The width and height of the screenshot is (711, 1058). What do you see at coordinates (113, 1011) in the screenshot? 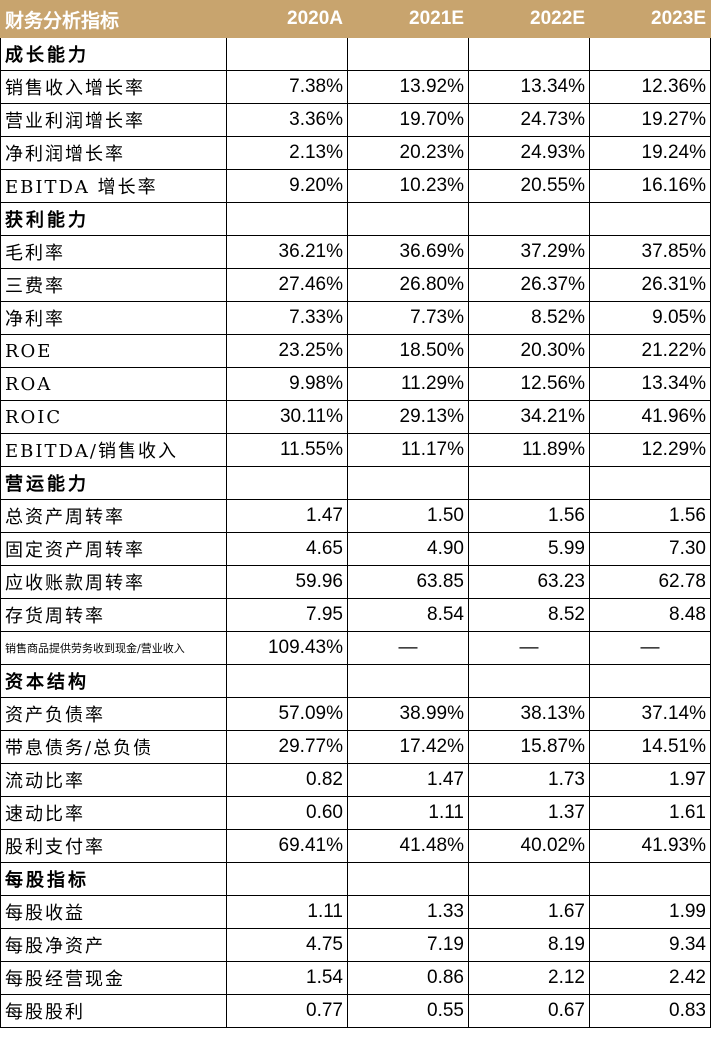
I see `row-label: 每股股利` at bounding box center [113, 1011].